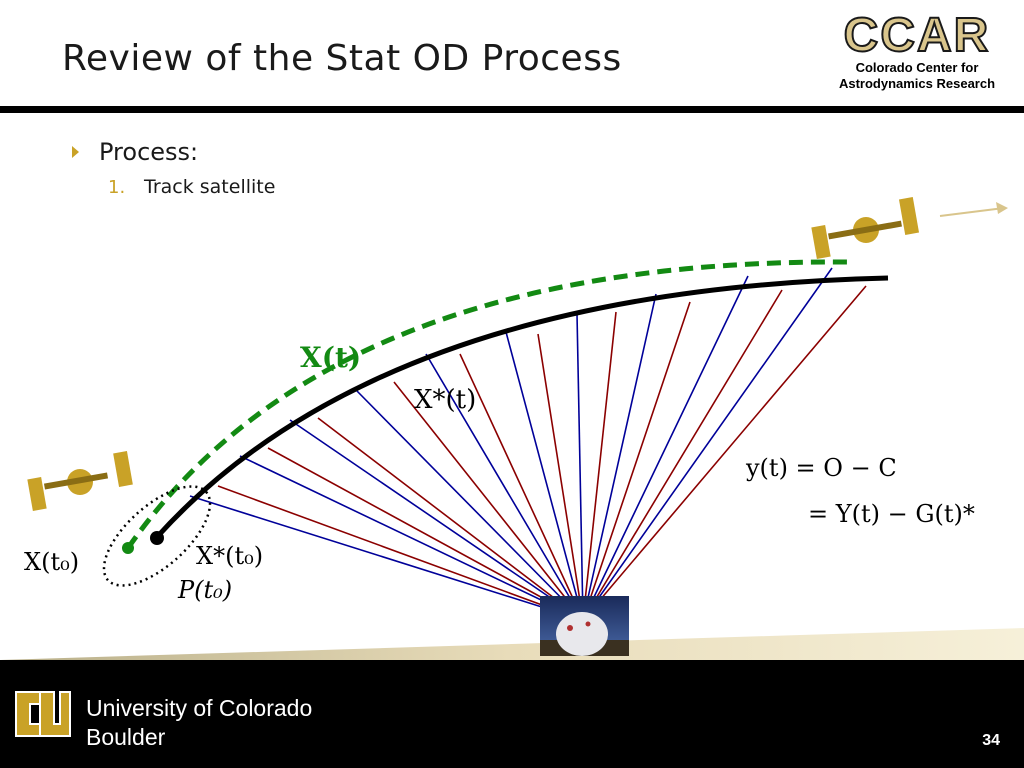  Describe the element at coordinates (917, 35) in the screenshot. I see `ccar-logo-text: CCAR` at that location.